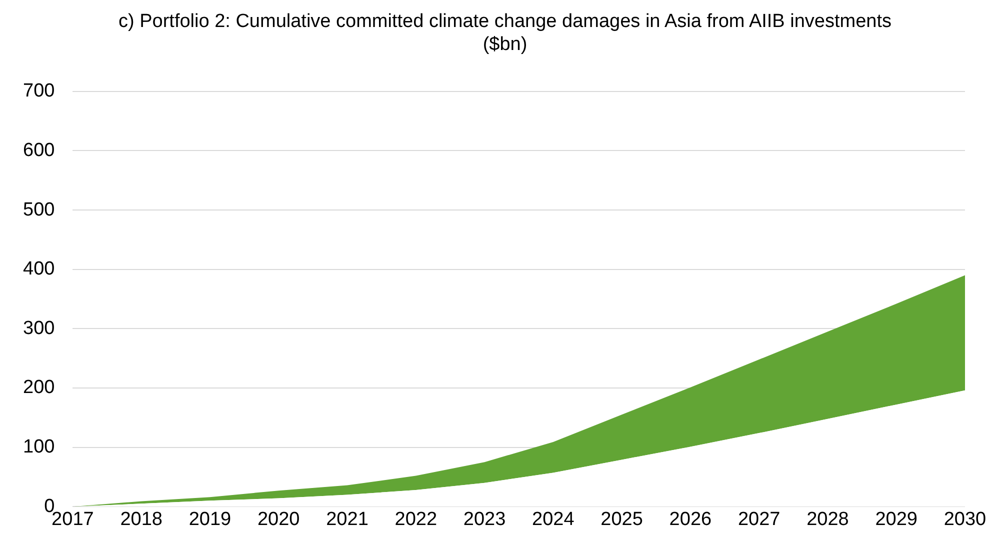  I want to click on x-tick-label: 2023, so click(484, 519).